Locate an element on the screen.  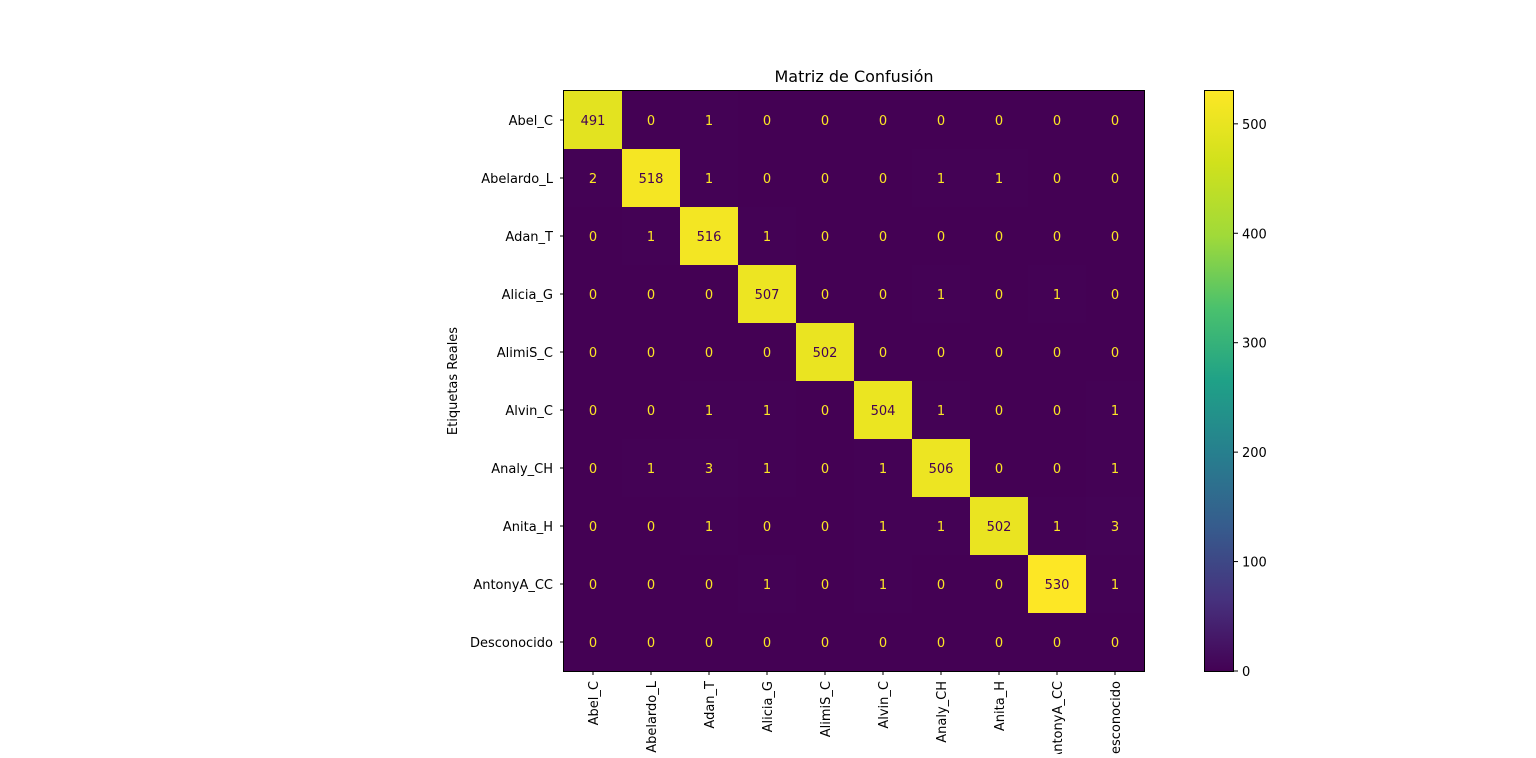
cell-value-label: 516 is located at coordinates (709, 237).